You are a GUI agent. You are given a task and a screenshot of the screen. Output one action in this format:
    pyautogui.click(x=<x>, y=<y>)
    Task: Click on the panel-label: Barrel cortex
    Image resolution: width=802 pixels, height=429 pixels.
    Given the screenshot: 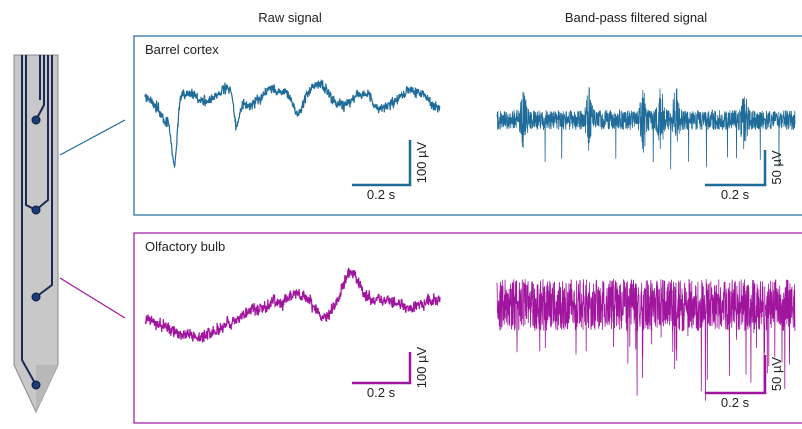 What is the action you would take?
    pyautogui.click(x=182, y=49)
    